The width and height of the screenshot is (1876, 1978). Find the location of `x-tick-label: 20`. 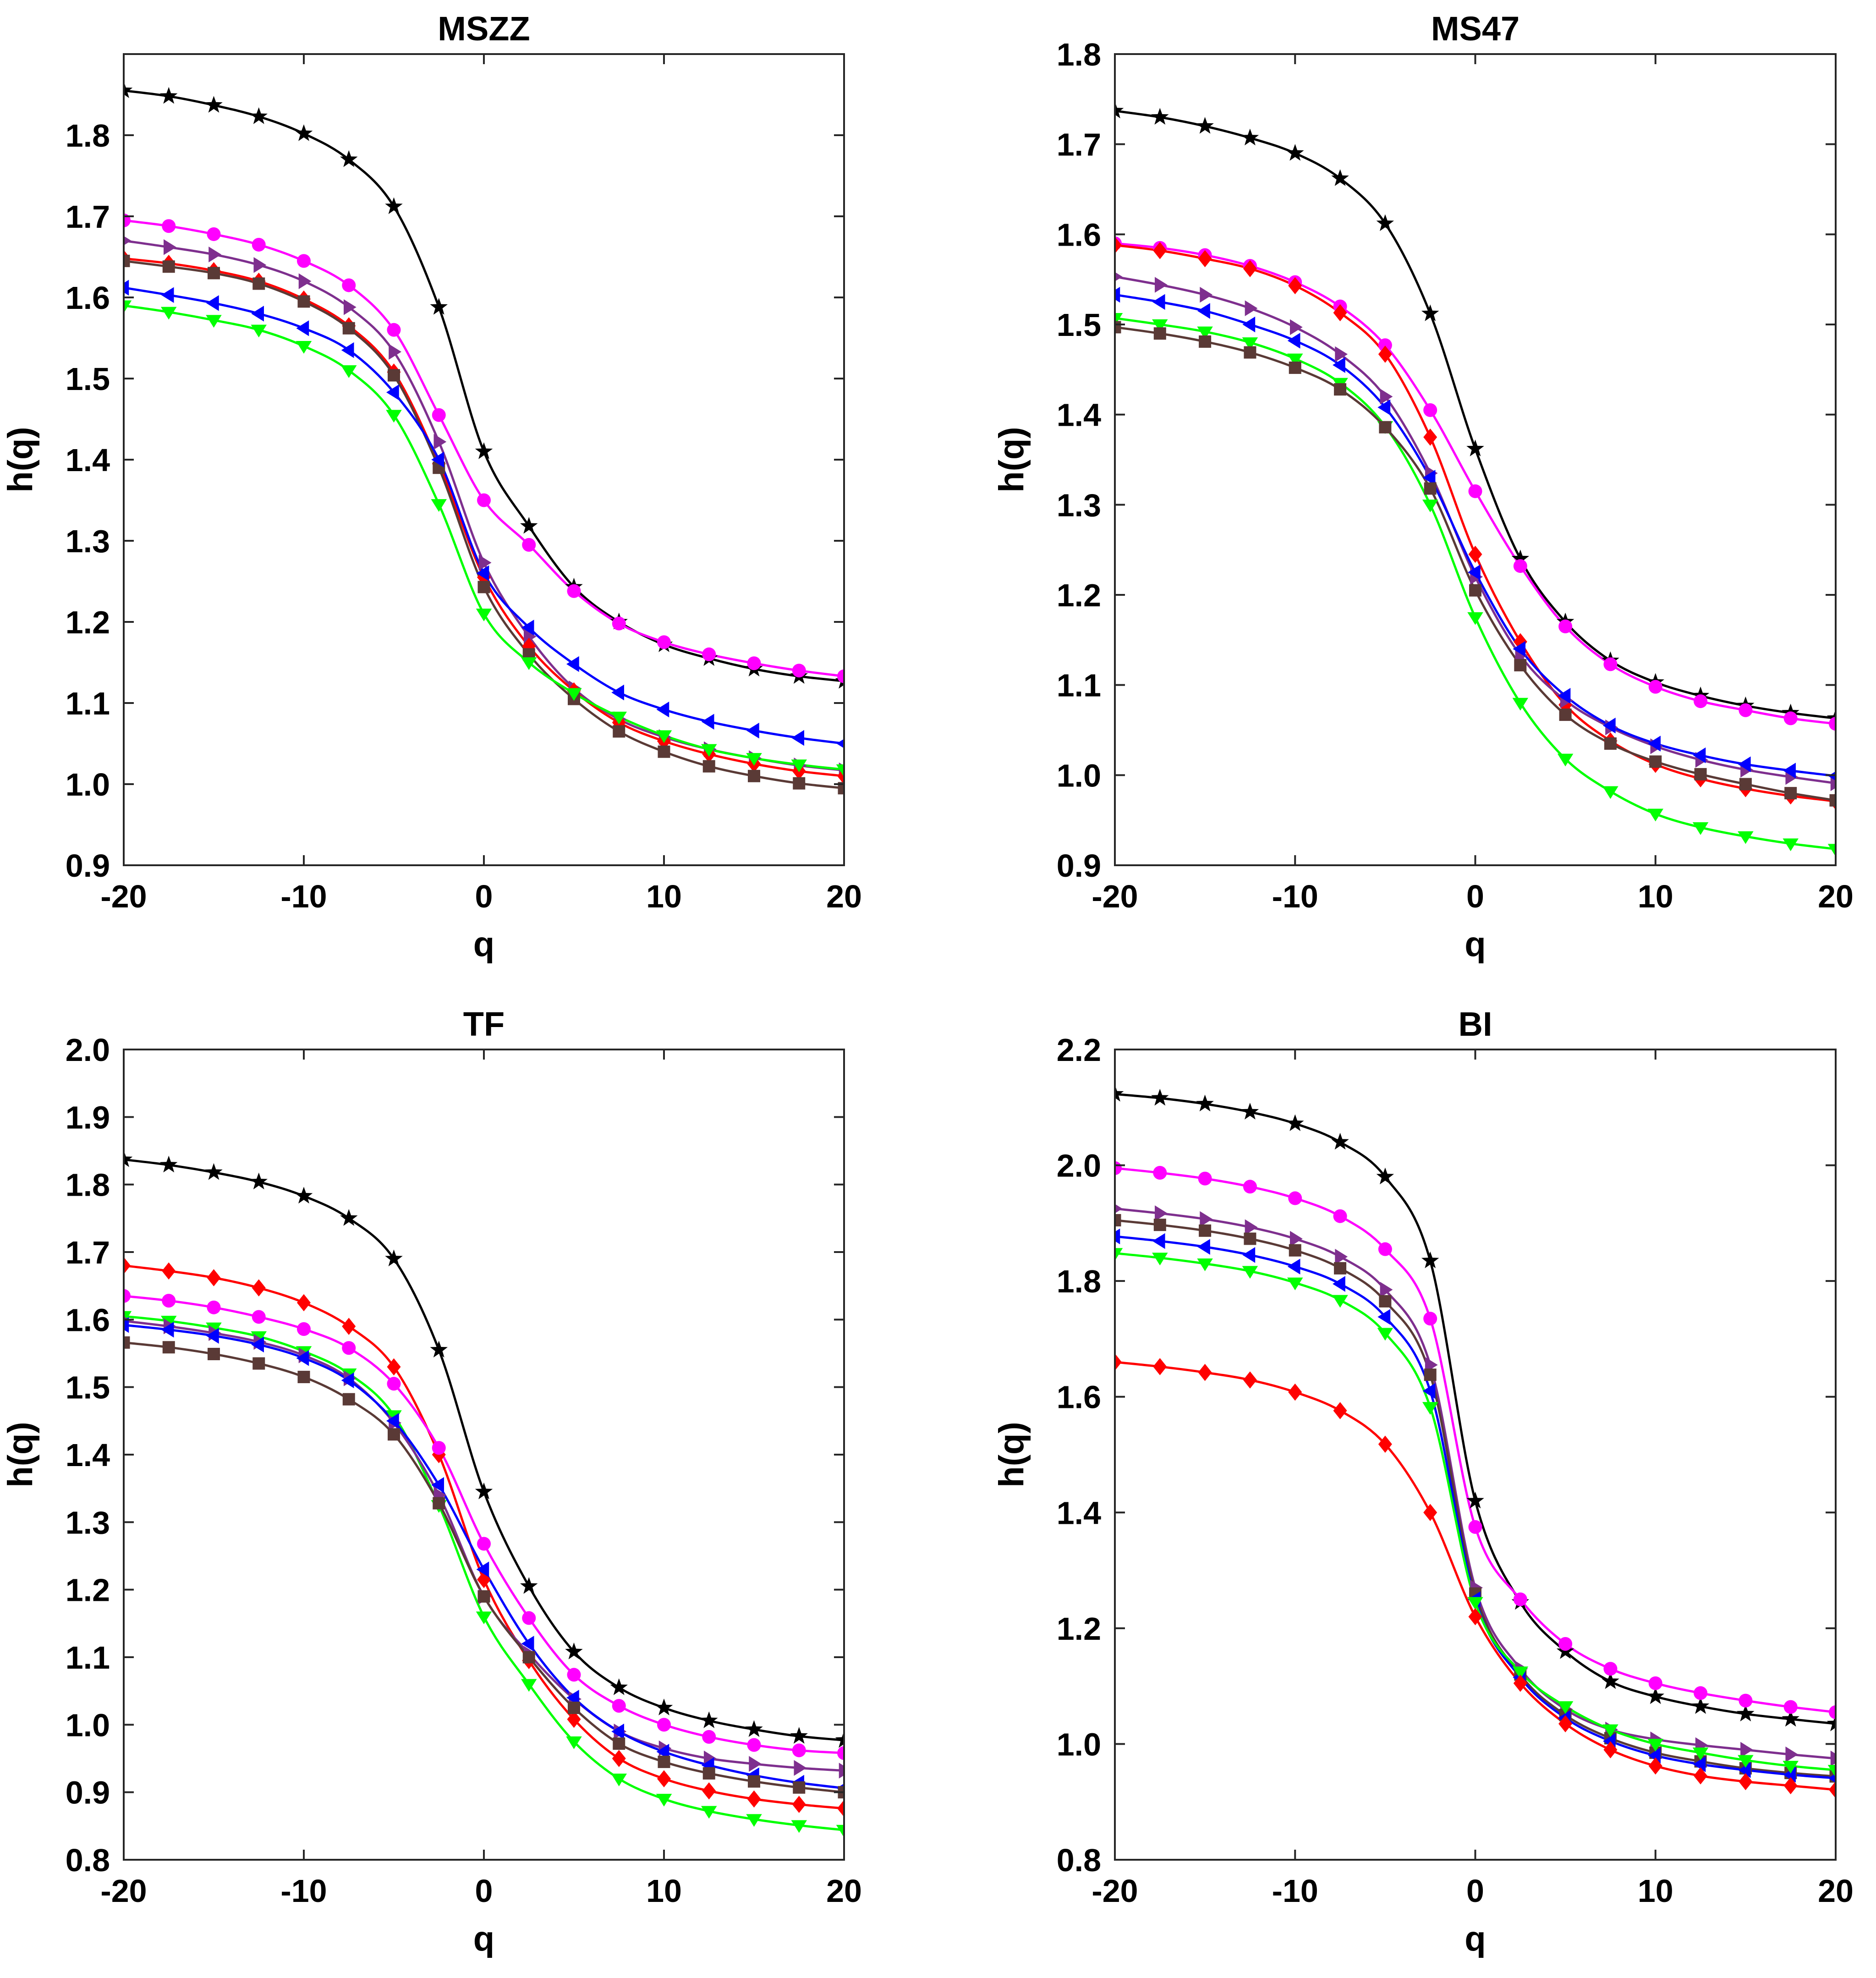

x-tick-label: 20 is located at coordinates (1836, 896).